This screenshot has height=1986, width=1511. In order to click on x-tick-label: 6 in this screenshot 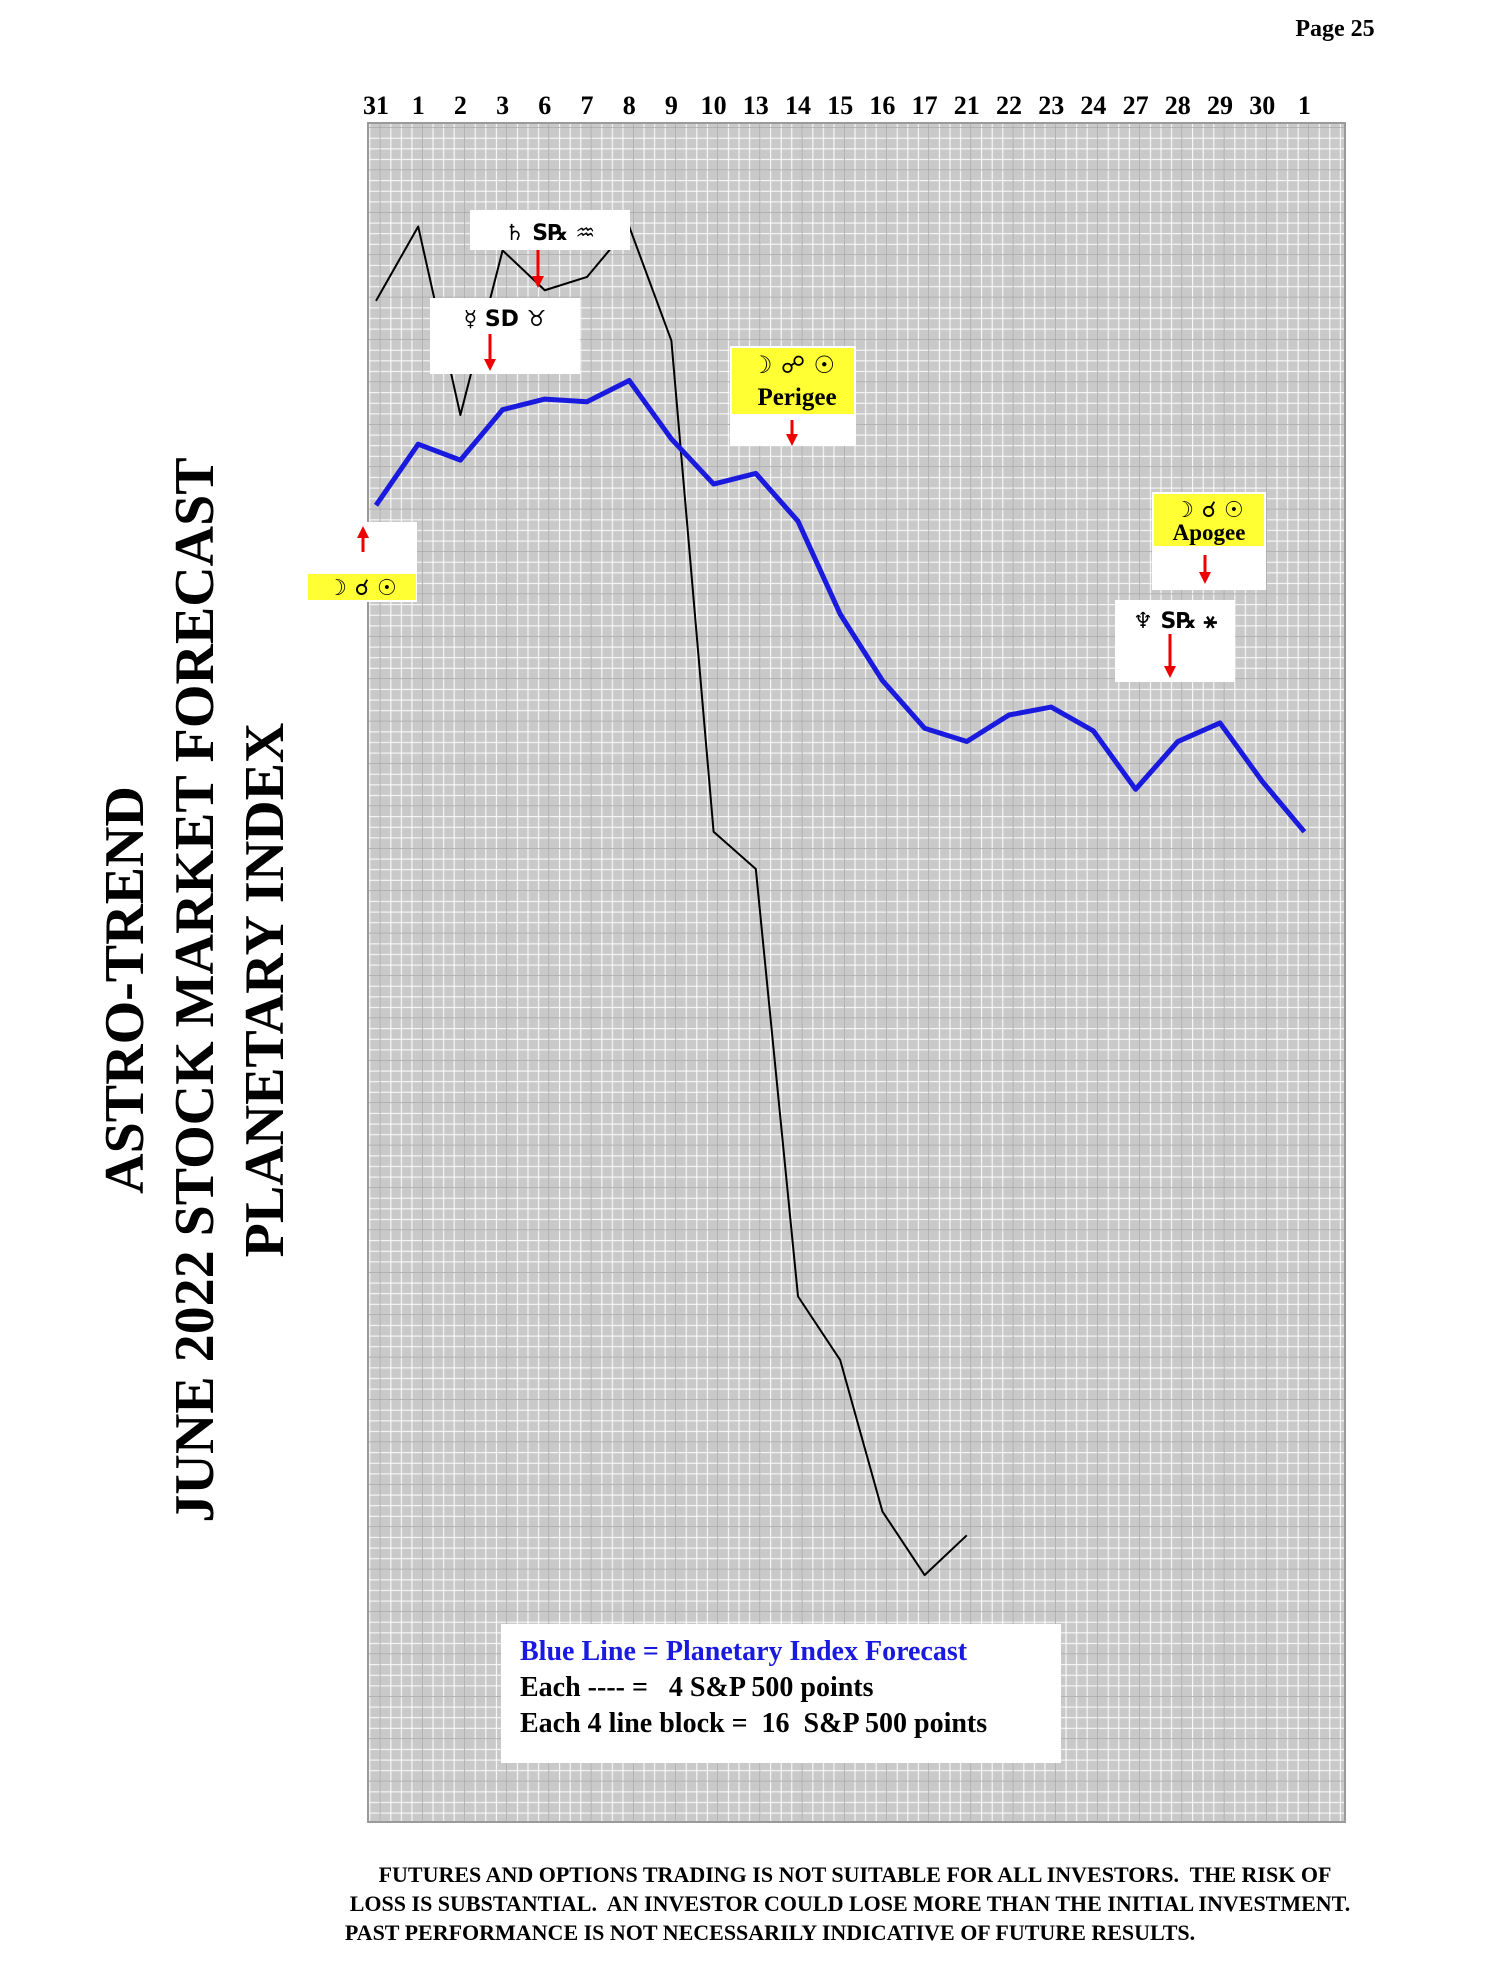, I will do `click(544, 105)`.